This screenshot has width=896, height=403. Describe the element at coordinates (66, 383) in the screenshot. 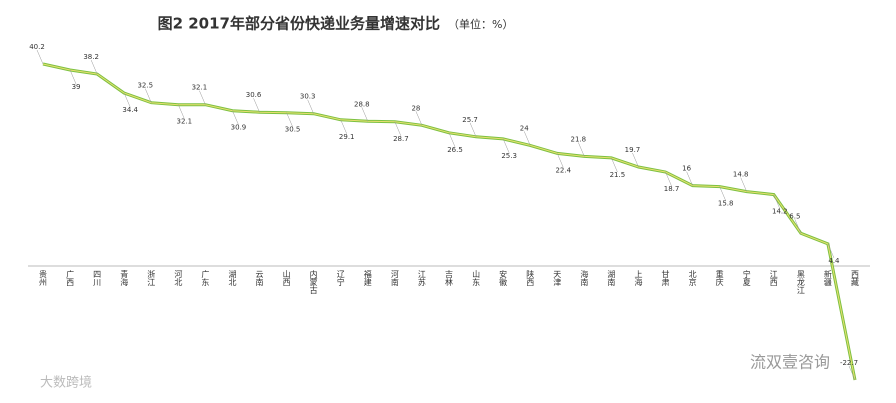

I see `watermark: 大数跨境` at that location.